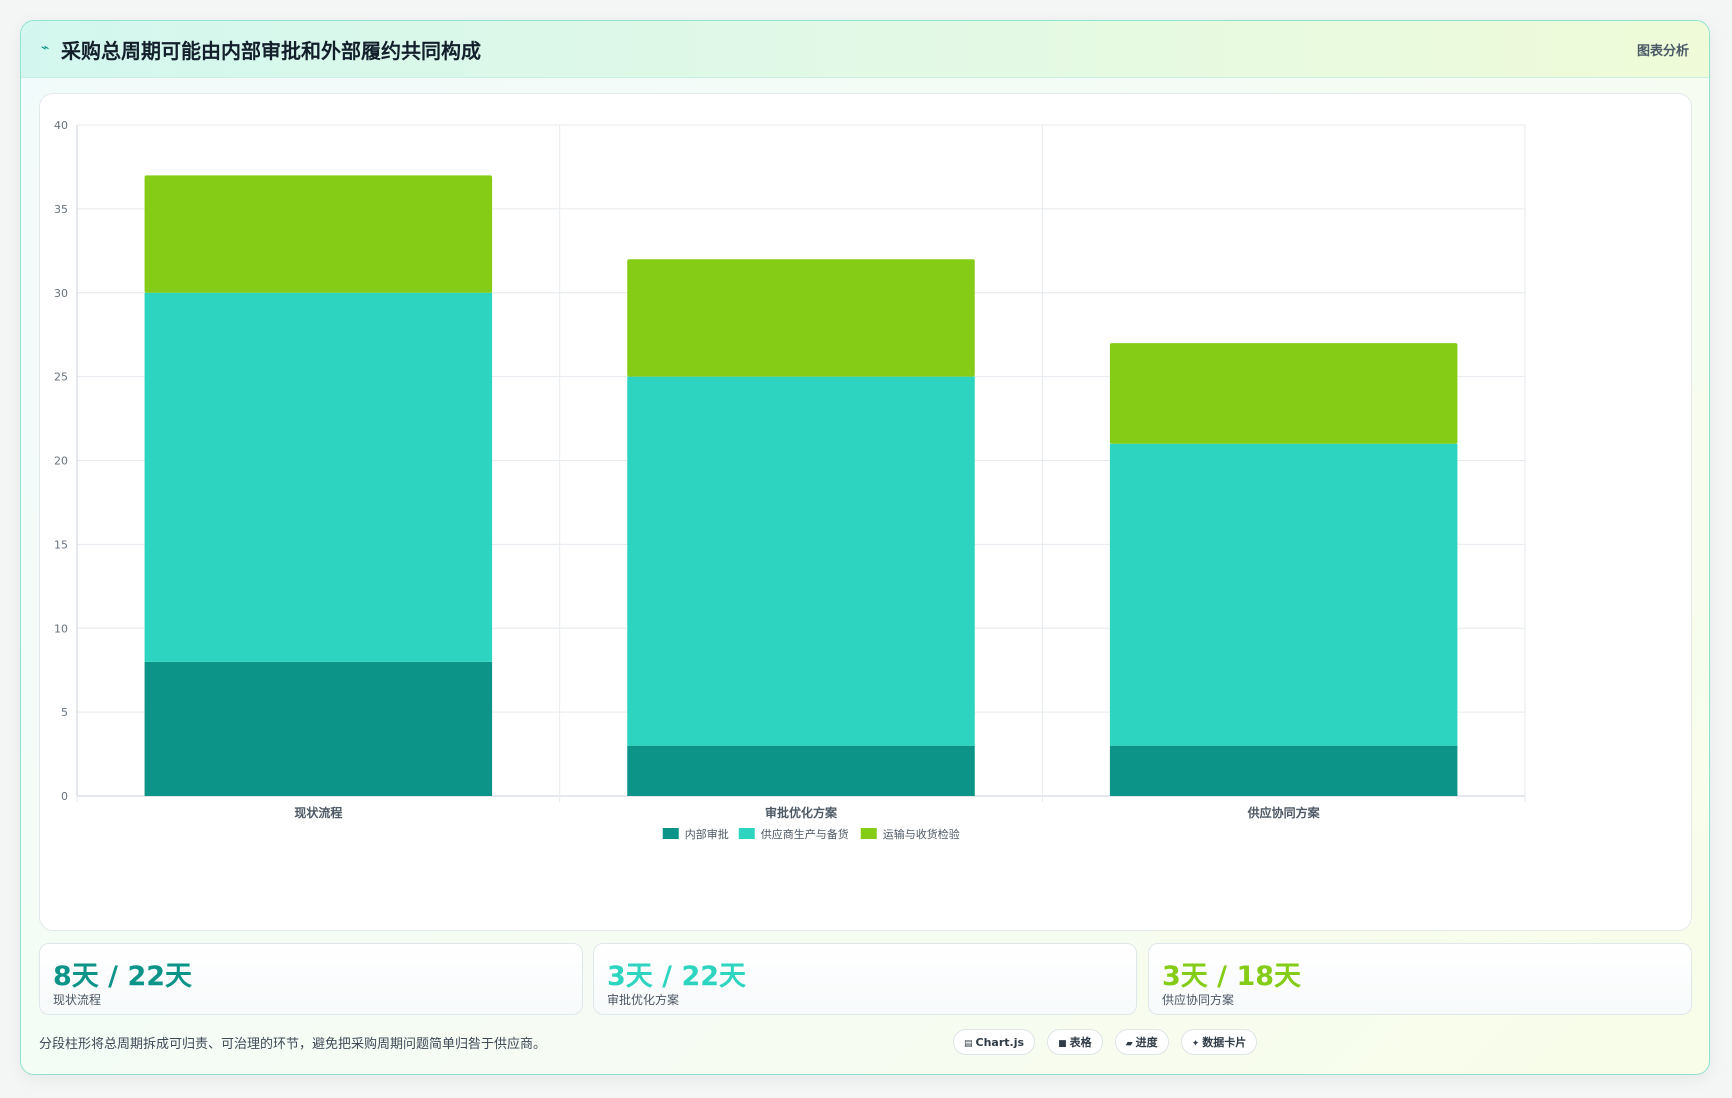  I want to click on feature-chips: ▤ Chart.js ■ 表格 ▰ 进度 ✦ 数据卡片, so click(1108, 1043).